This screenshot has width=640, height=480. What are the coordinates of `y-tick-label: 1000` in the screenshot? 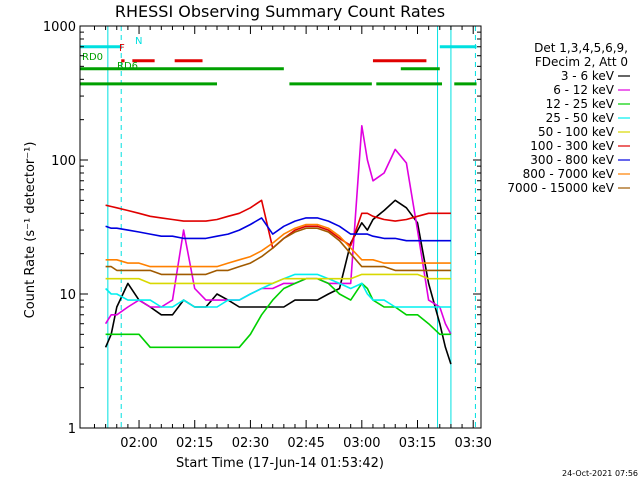 It's located at (59, 27).